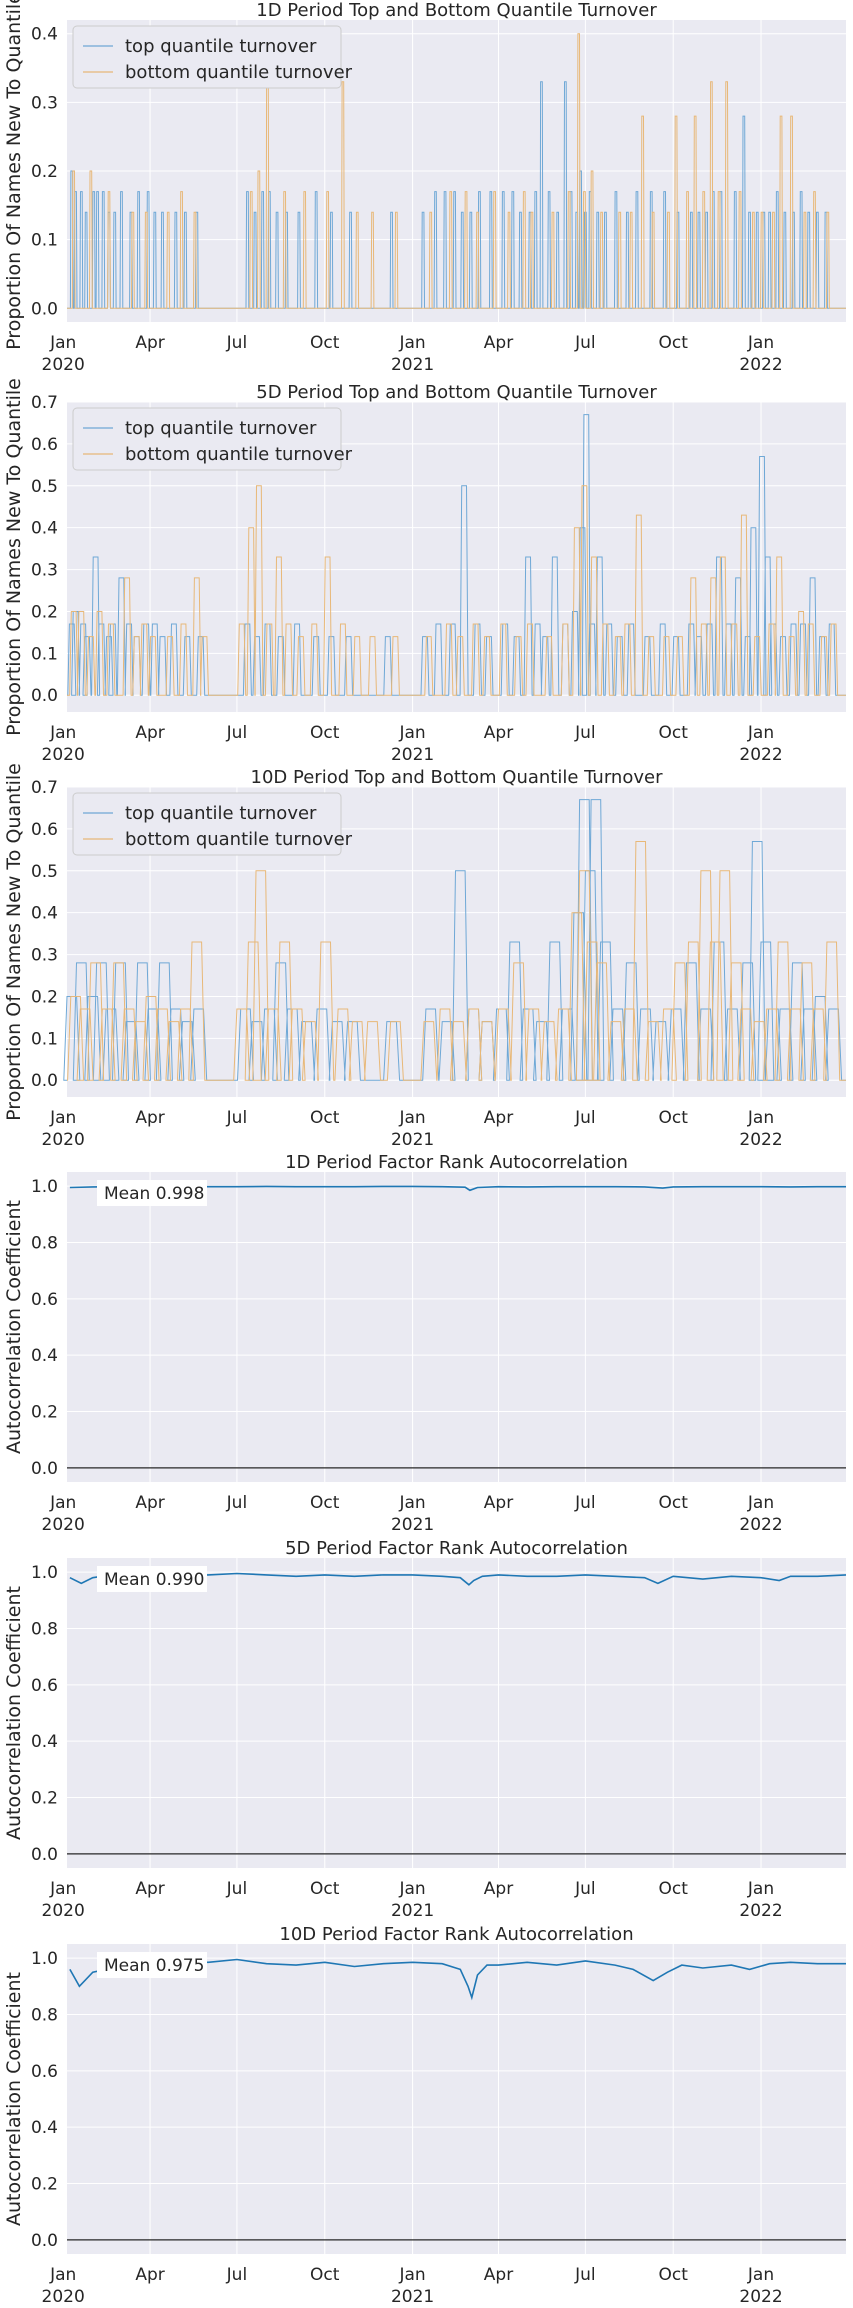 This screenshot has height=2308, width=853. What do you see at coordinates (456, 590) in the screenshot?
I see `series-line-bottom-quantile-turnover` at bounding box center [456, 590].